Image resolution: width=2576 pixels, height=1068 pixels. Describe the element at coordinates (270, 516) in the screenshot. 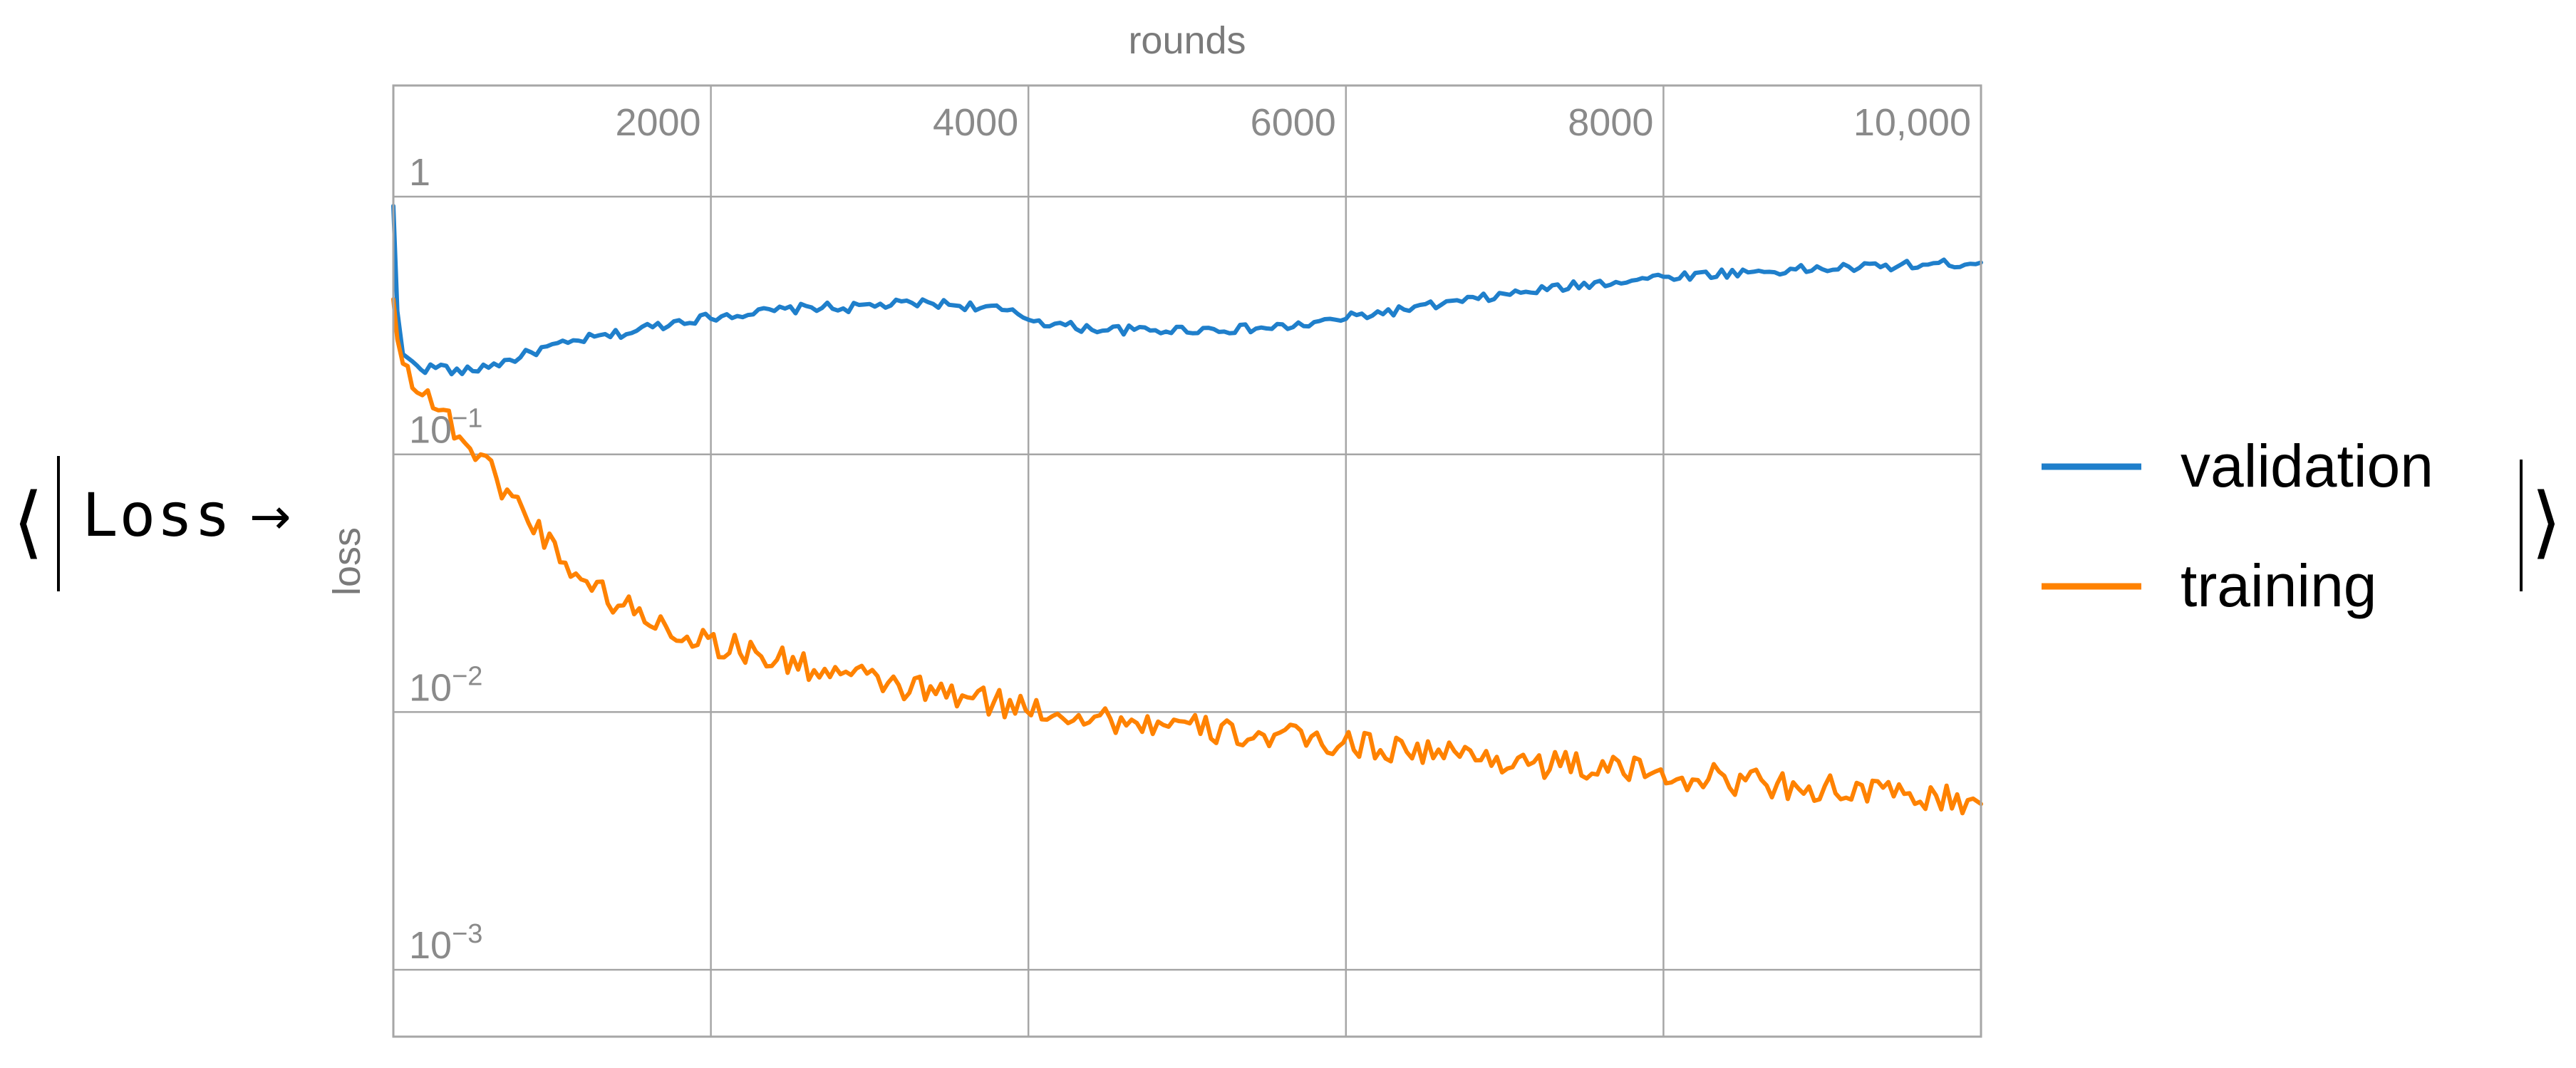

I see `right-arrow-icon: →` at that location.